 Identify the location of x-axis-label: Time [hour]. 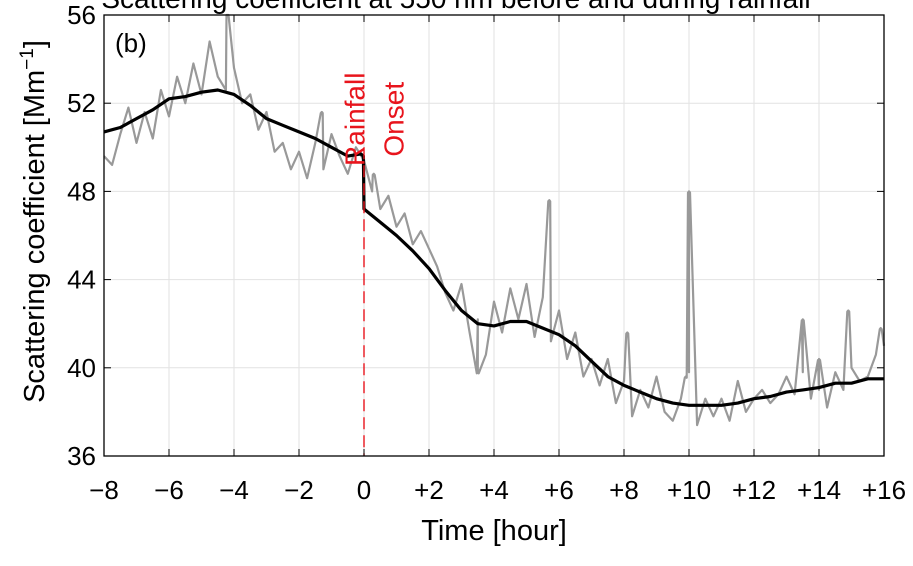
(494, 531).